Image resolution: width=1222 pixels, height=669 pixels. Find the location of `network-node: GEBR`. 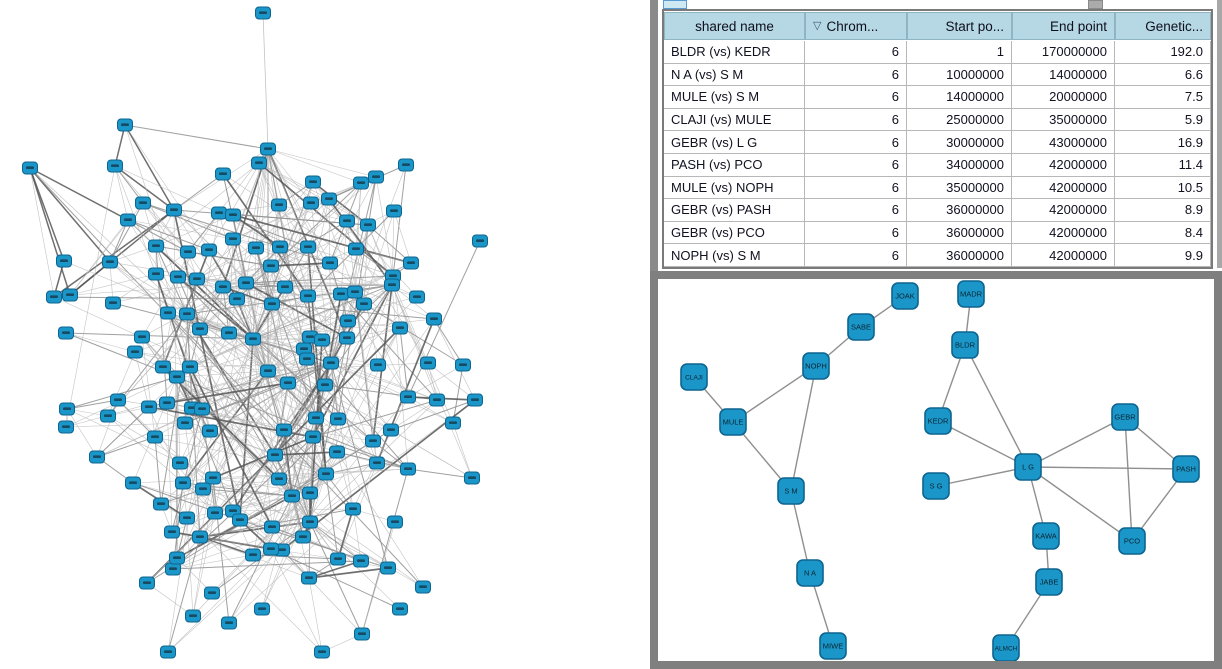

network-node: GEBR is located at coordinates (1125, 417).